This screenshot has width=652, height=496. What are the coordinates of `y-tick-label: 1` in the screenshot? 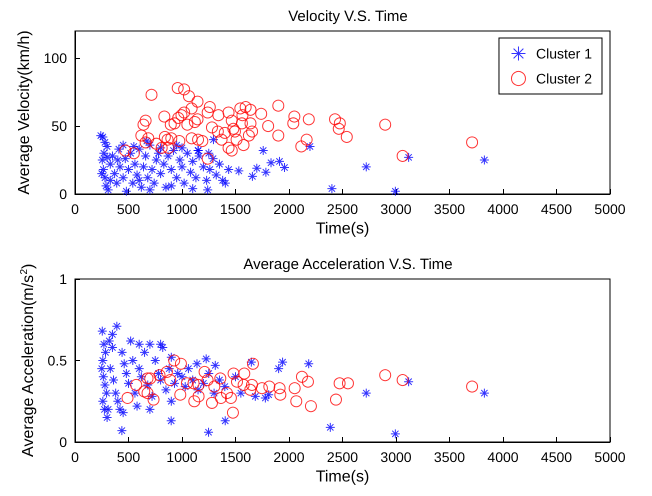 It's located at (63, 279).